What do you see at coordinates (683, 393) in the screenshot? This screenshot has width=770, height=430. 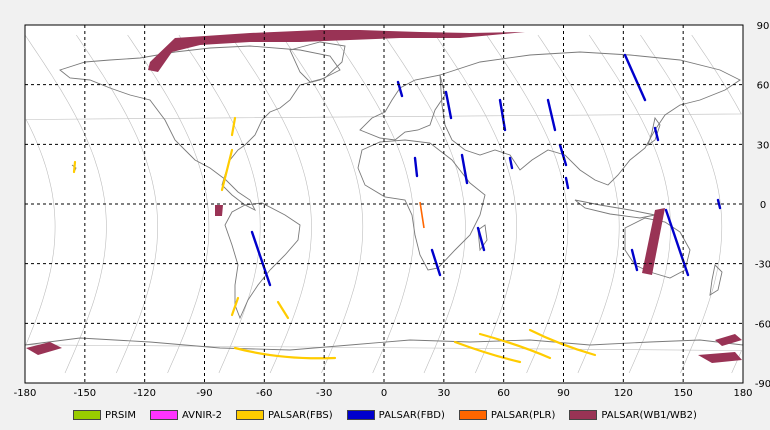 I see `longitude-tick-label: 150` at bounding box center [683, 393].